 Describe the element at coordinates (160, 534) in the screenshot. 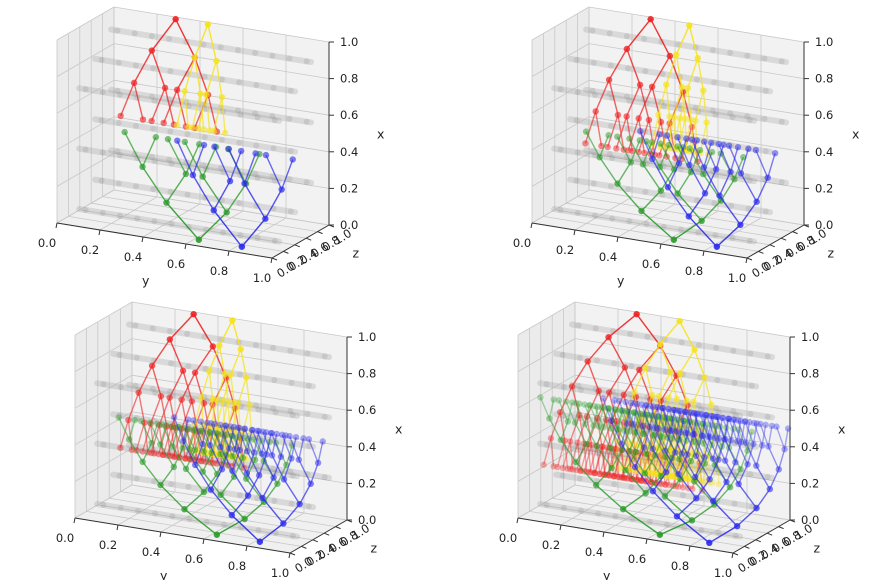

I see `y-tick-mark` at that location.